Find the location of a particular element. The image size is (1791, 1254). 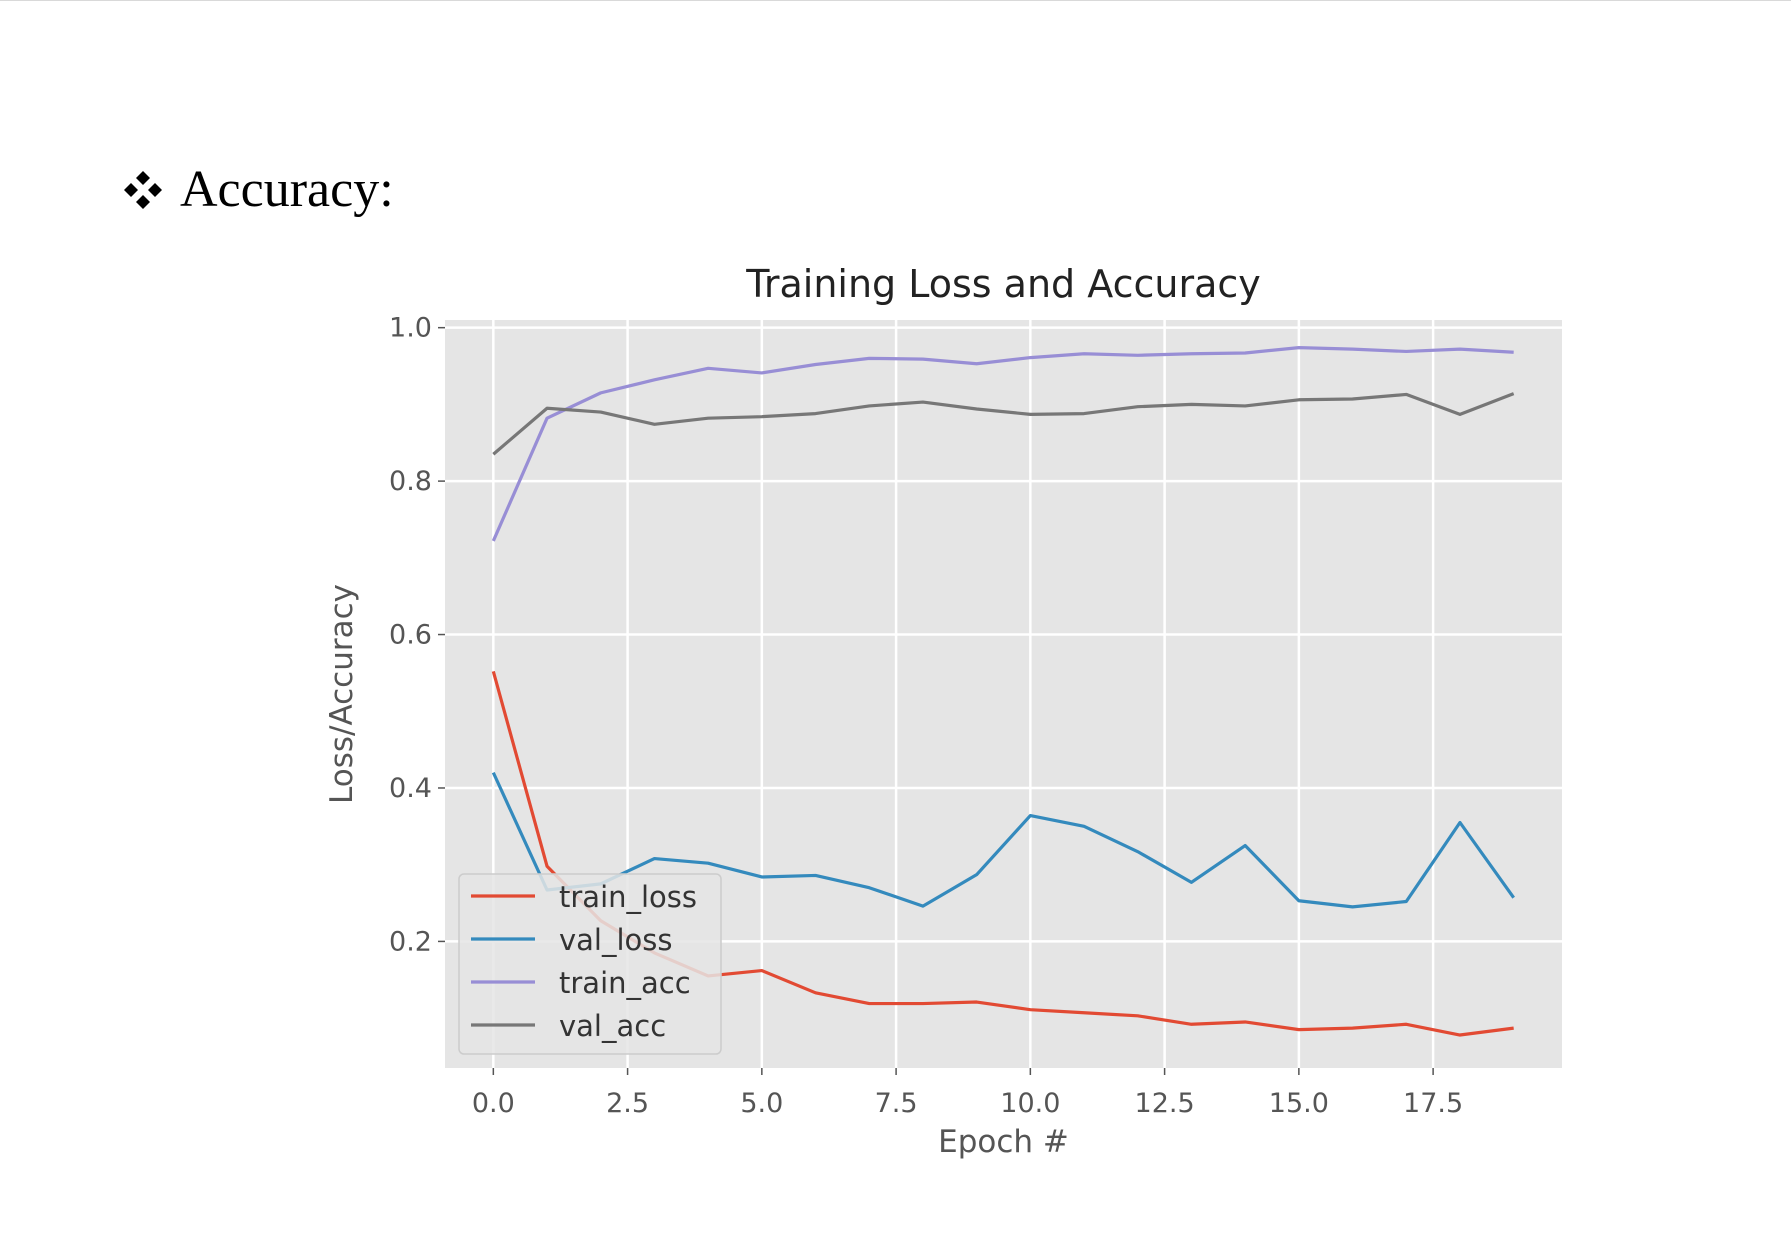

y-tick-label: 0.8 is located at coordinates (410, 481).